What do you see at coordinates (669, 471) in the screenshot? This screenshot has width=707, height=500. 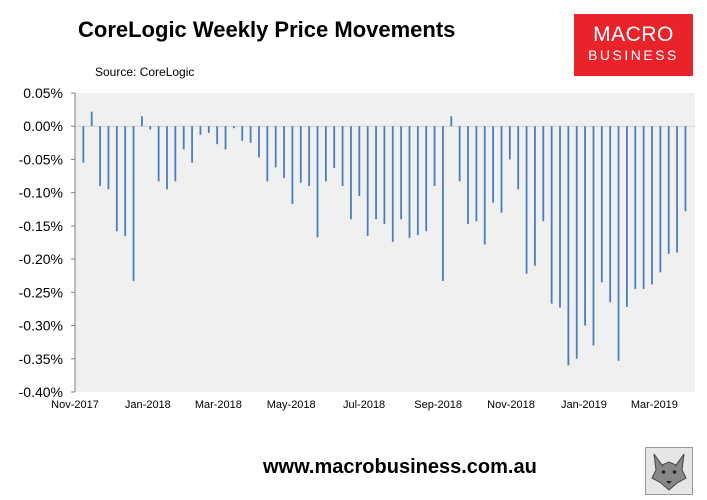 I see `wolf-icon` at bounding box center [669, 471].